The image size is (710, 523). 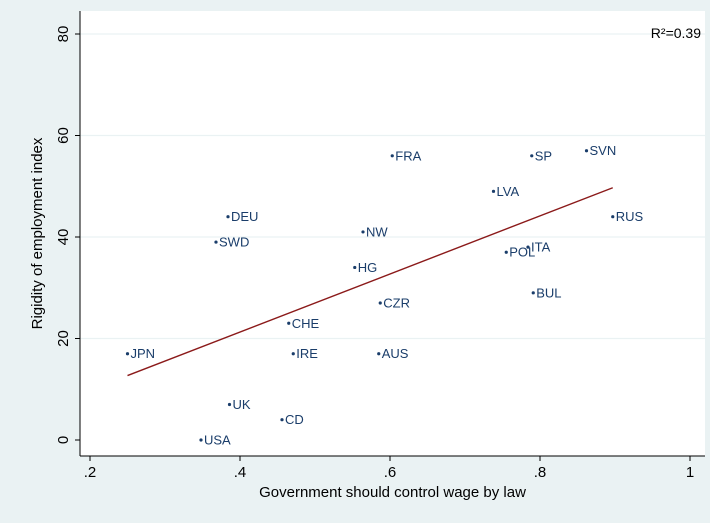 I want to click on y-tick-label: 0, so click(x=63, y=440).